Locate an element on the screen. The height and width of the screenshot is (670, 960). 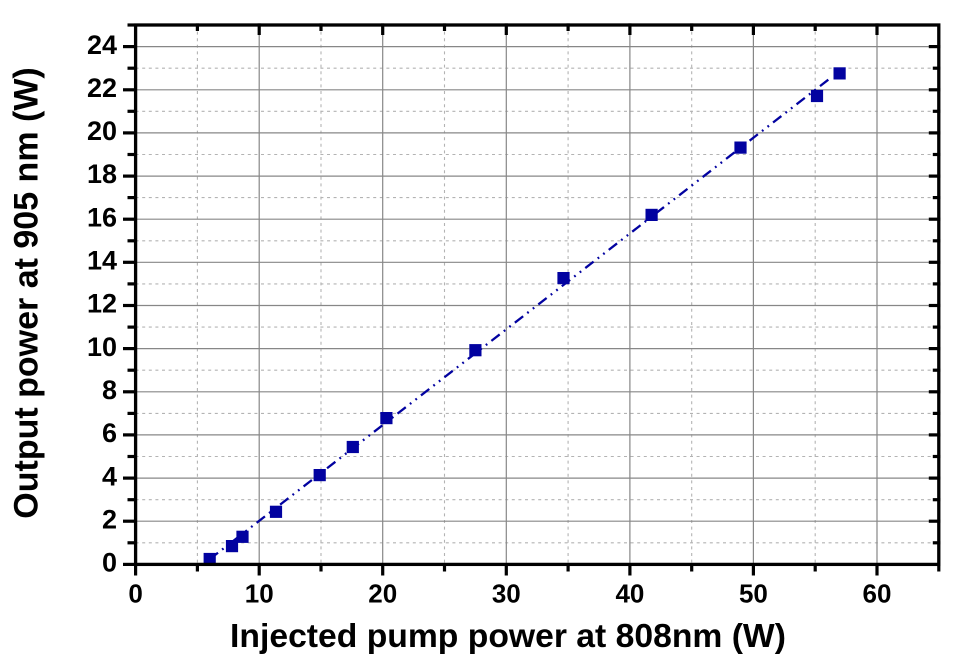
svg-text: 2 is located at coordinates (109, 520).